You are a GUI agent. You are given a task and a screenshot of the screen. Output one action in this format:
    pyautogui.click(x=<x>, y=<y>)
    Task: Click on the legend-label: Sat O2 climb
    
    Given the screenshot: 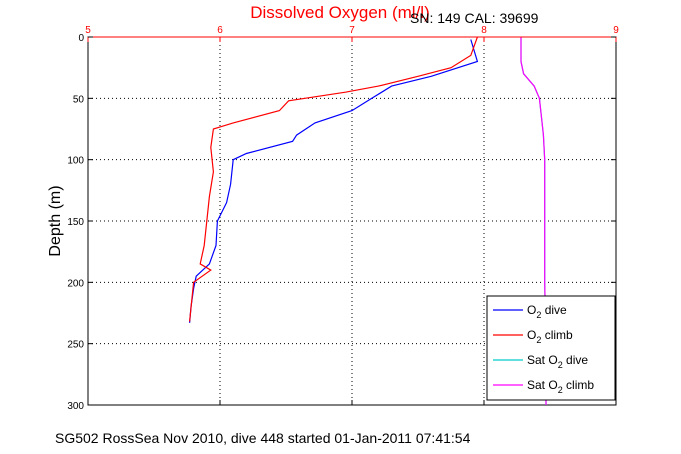 What is the action you would take?
    pyautogui.click(x=560, y=386)
    